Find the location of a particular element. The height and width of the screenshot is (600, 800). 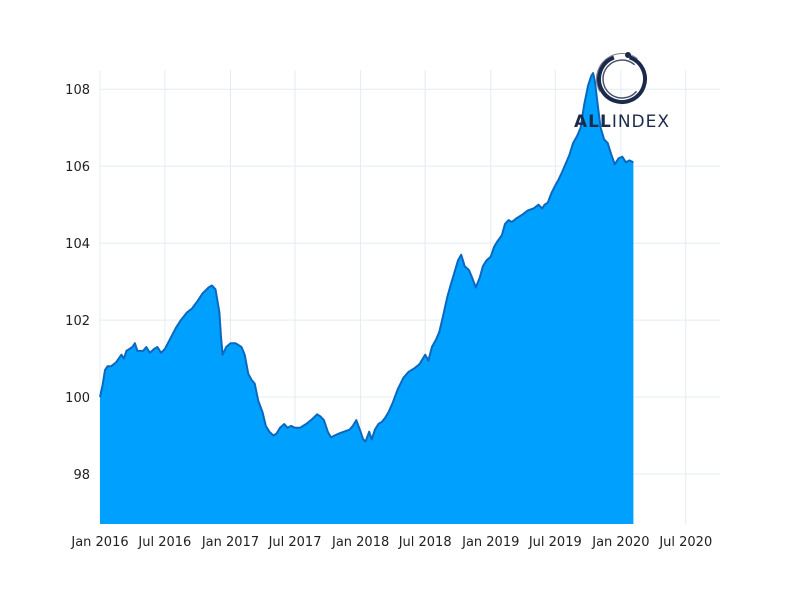

x-tick-label: Jan 2018 is located at coordinates (360, 542).